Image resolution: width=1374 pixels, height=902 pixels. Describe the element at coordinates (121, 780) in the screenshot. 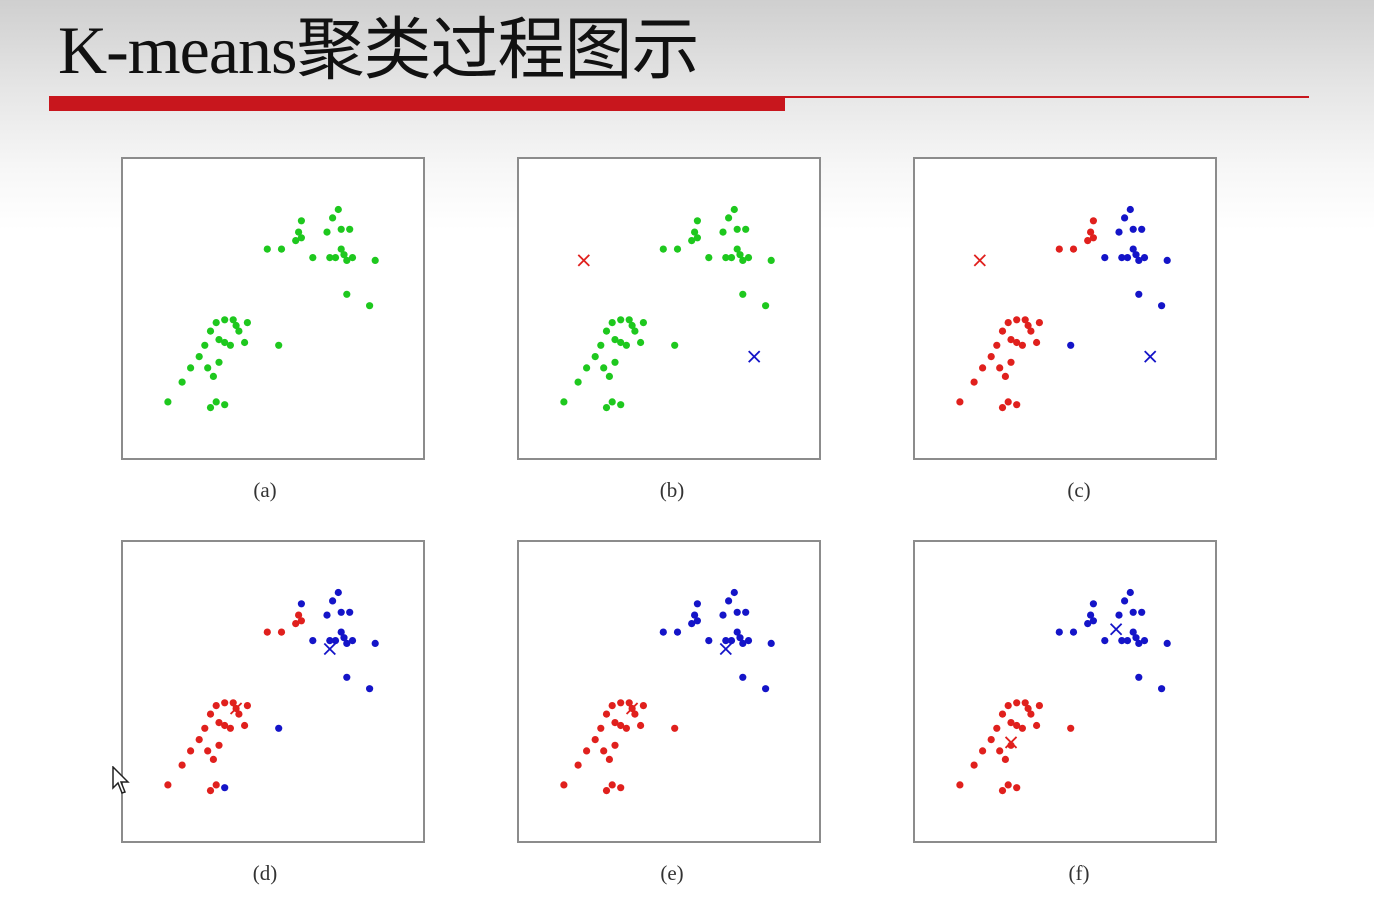

I see `mouse-cursor-icon` at that location.